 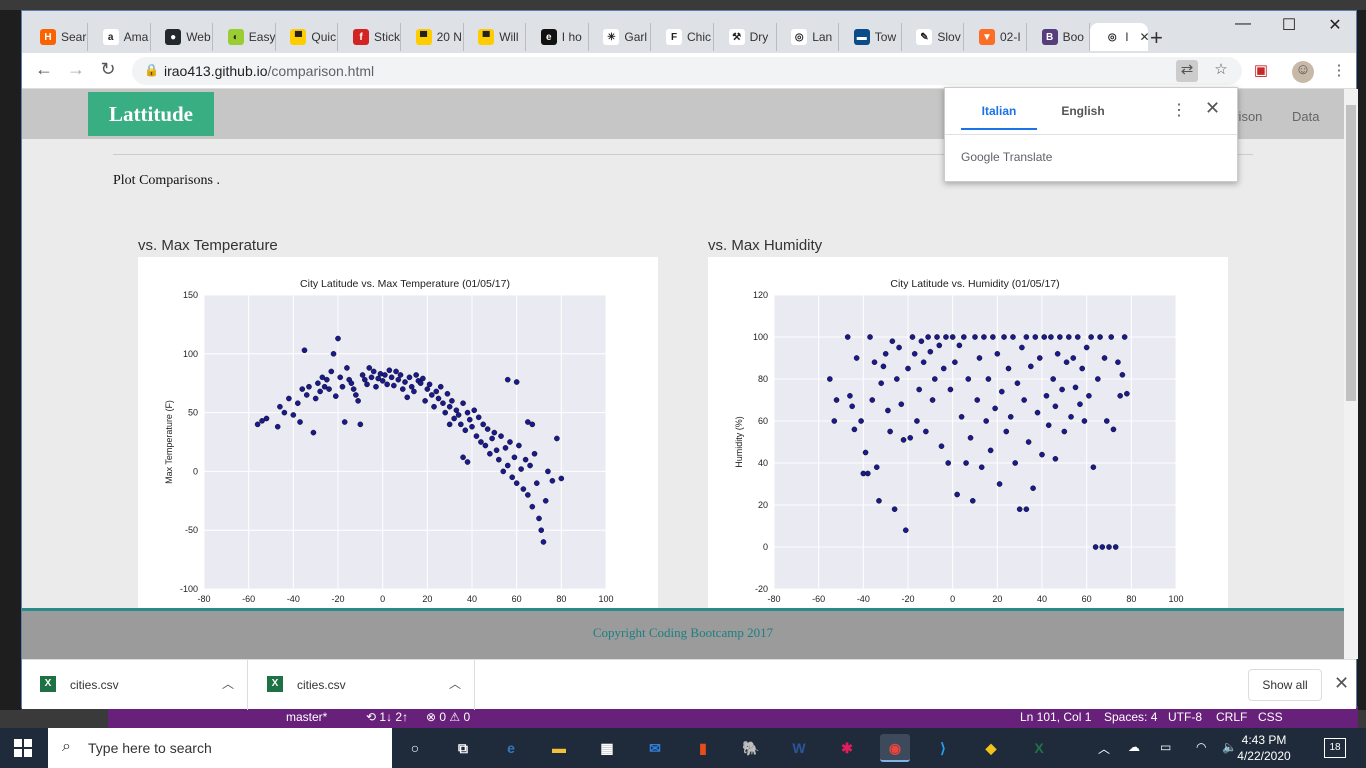 I want to click on task-view-icon: ⧉, so click(x=463, y=748).